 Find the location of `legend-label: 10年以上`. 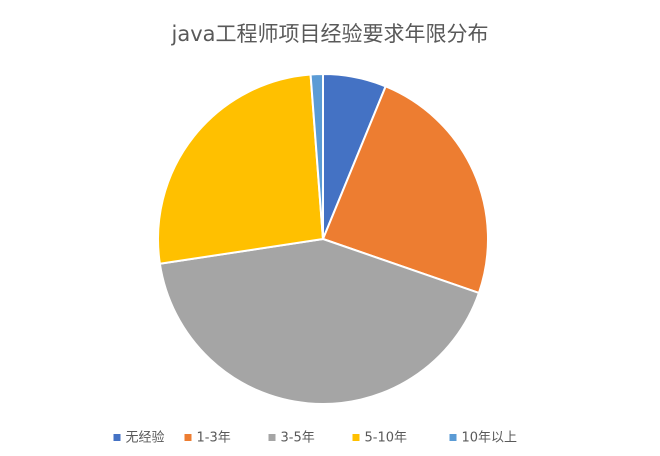

legend-label: 10年以上 is located at coordinates (490, 438).